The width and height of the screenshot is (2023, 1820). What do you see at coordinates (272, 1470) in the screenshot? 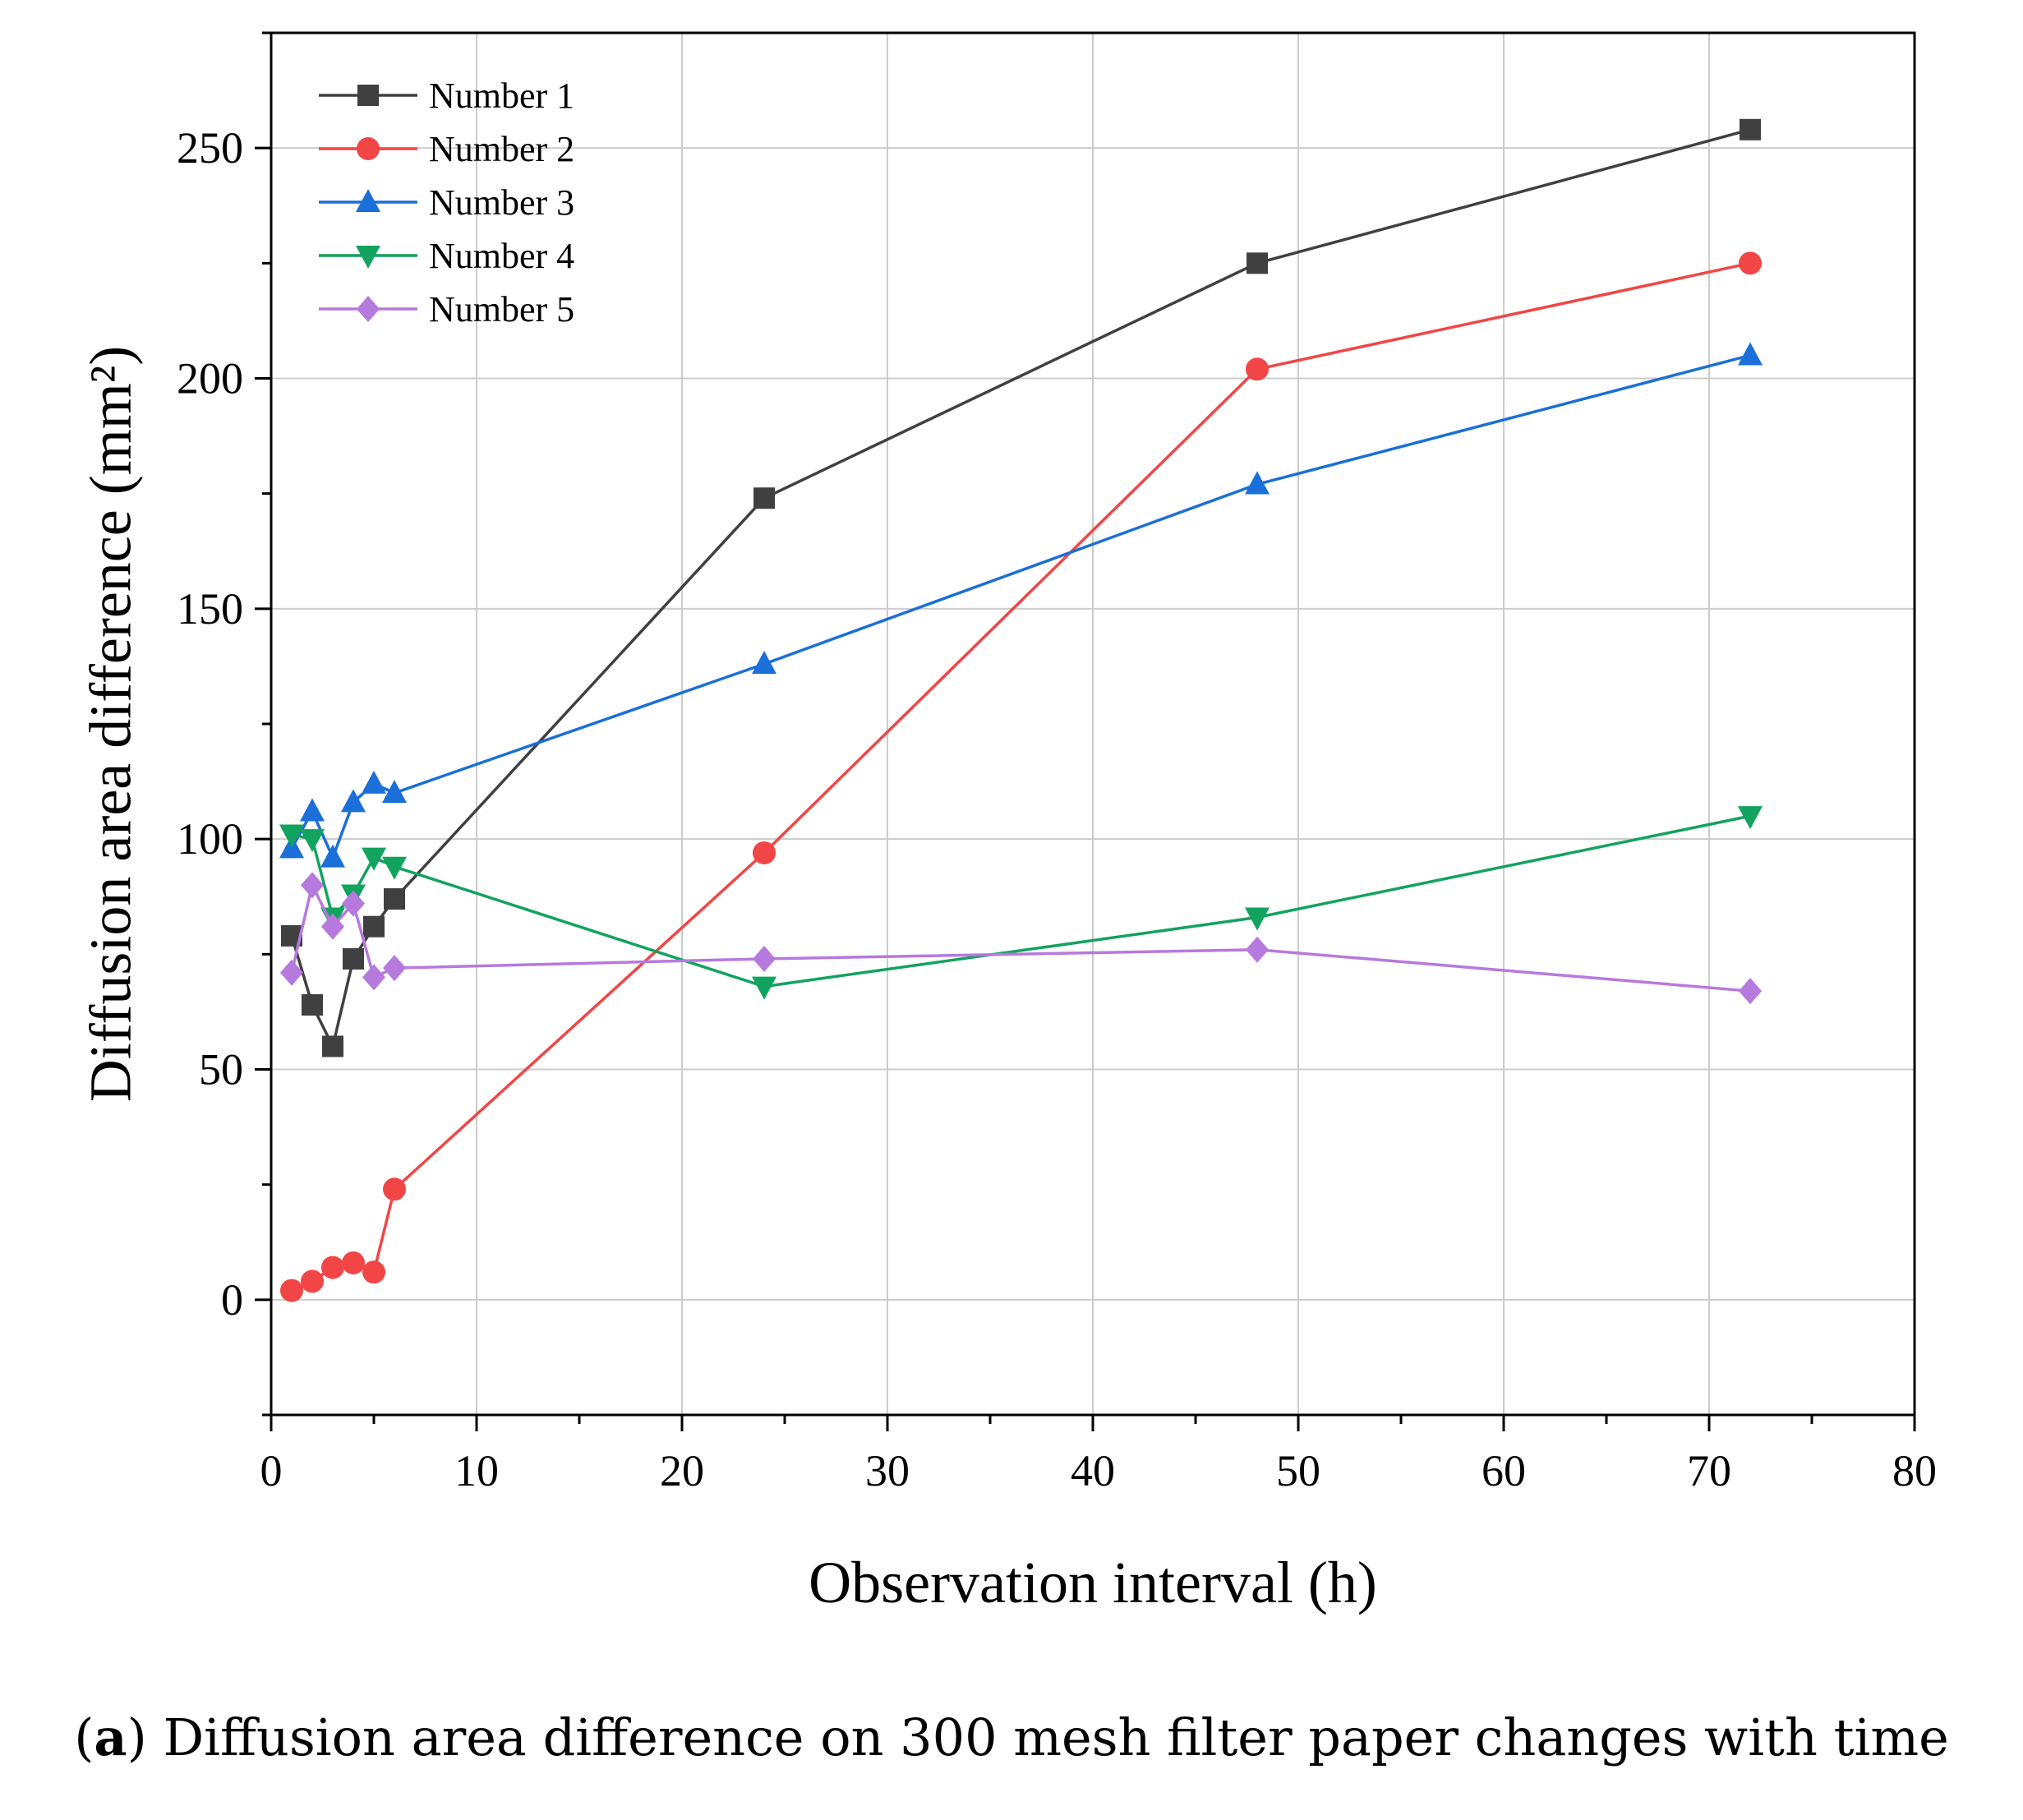
I see `x-tick-label: 0` at bounding box center [272, 1470].